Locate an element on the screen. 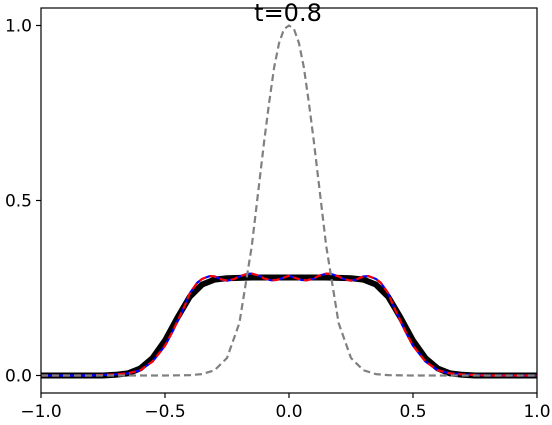  y-axis: 0.0 0.5 1.0 is located at coordinates (23, 202).